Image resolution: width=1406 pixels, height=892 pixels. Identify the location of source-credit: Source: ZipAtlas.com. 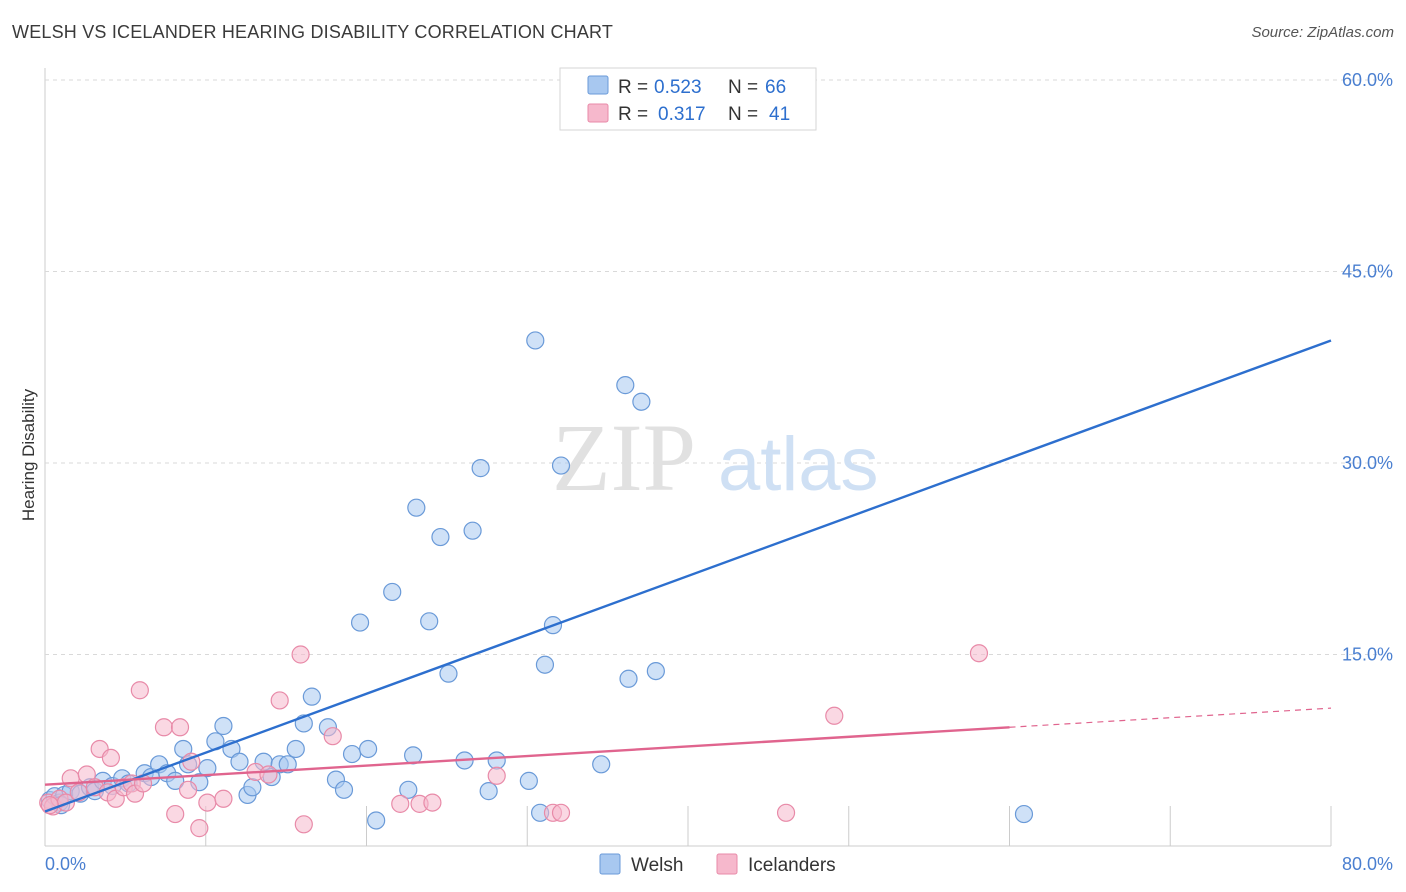
(1322, 32).